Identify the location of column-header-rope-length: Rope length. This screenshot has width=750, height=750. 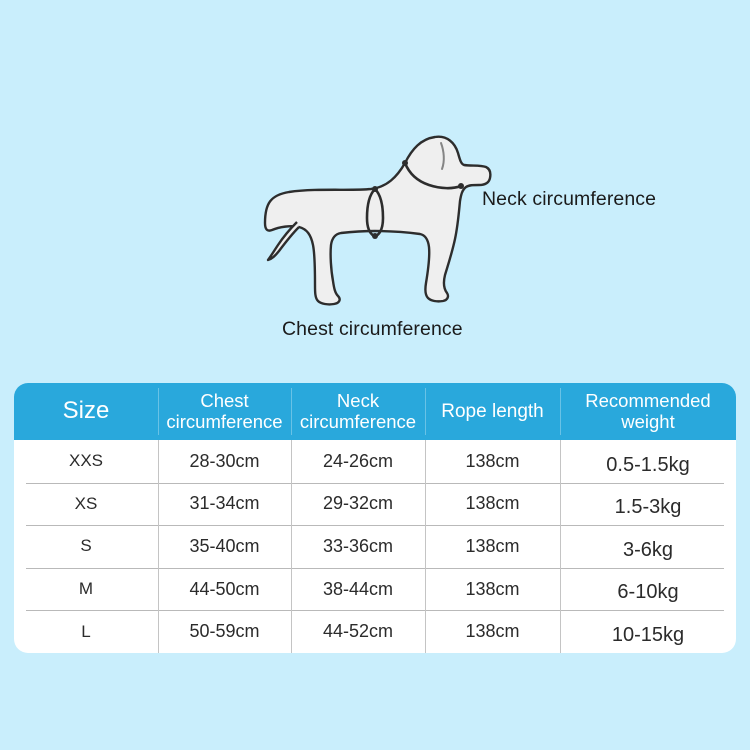
(492, 411).